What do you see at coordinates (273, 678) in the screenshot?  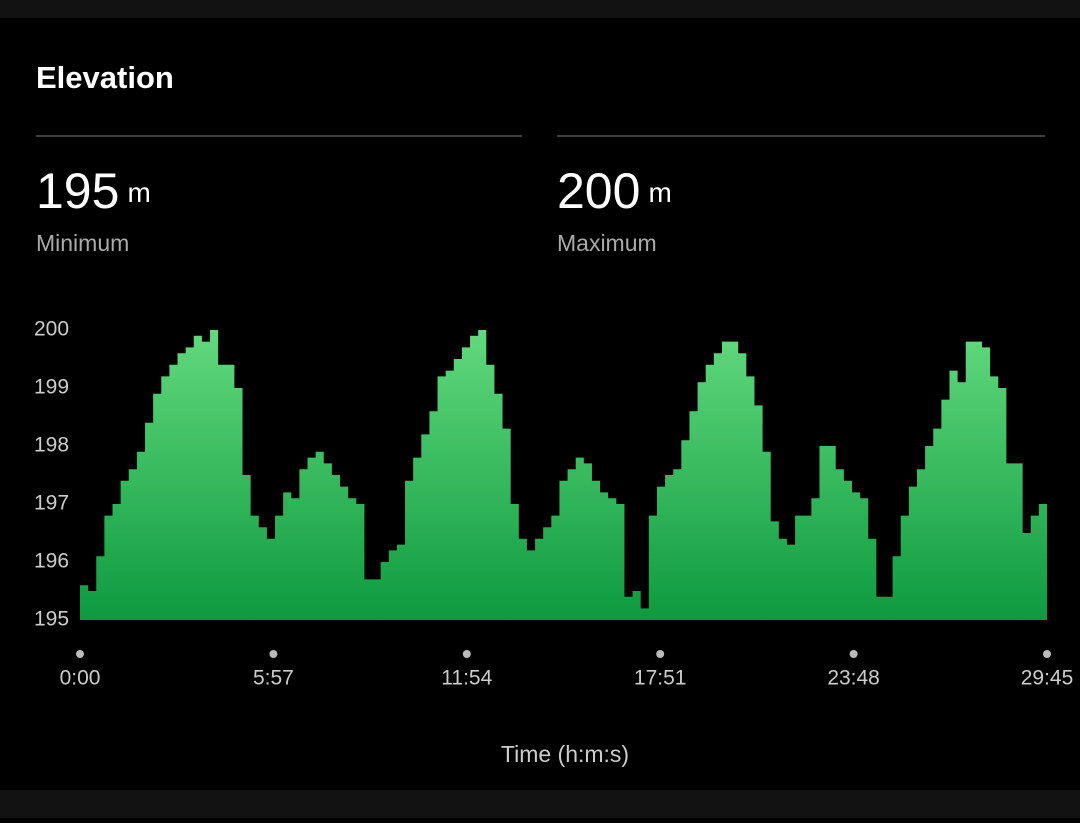 I see `x-tick-label: 5:57` at bounding box center [273, 678].